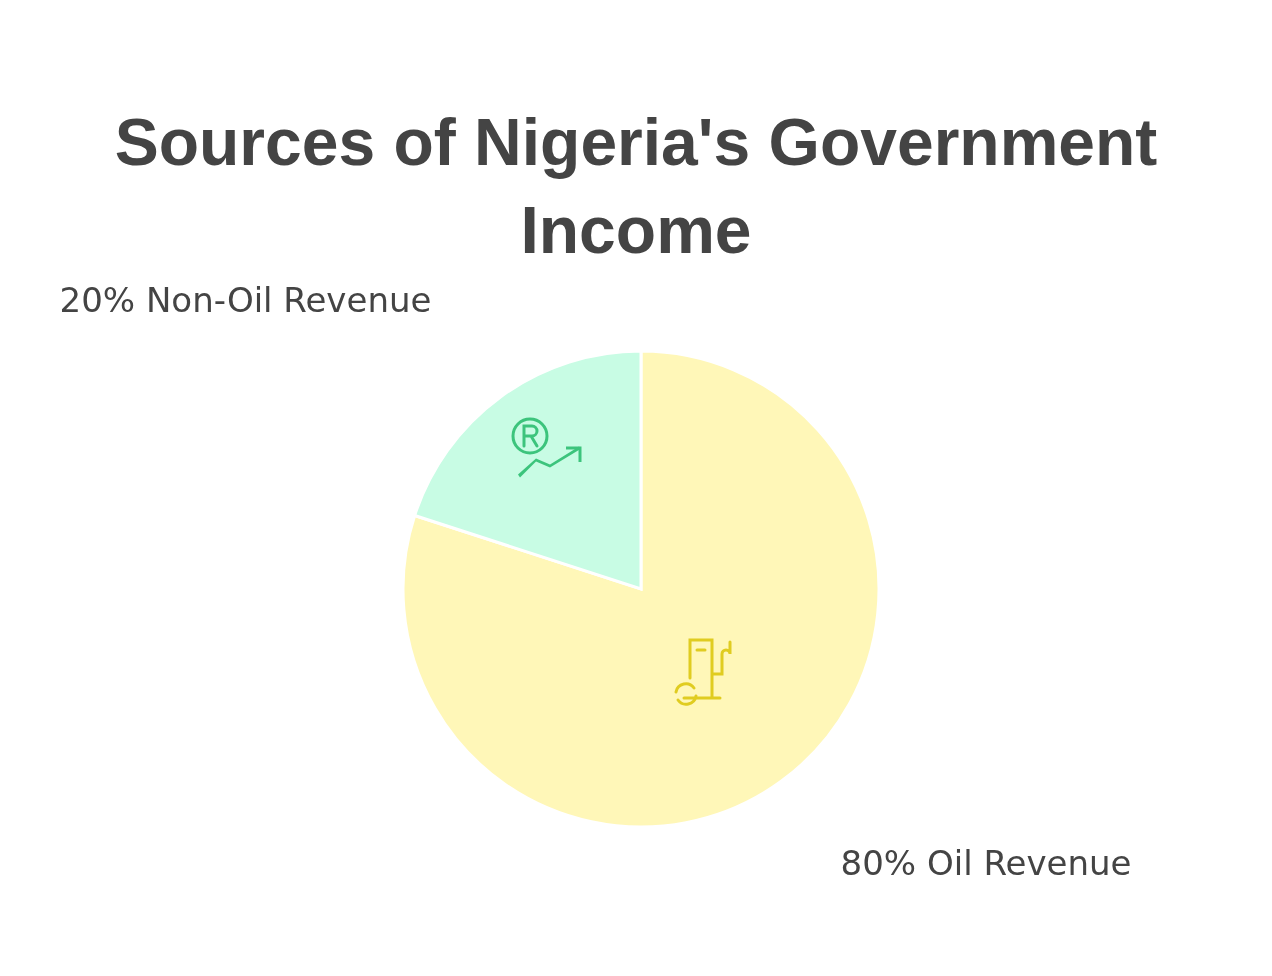 This screenshot has width=1272, height=976. I want to click on slice-label: 20% Non-Oil Revenue, so click(245, 299).